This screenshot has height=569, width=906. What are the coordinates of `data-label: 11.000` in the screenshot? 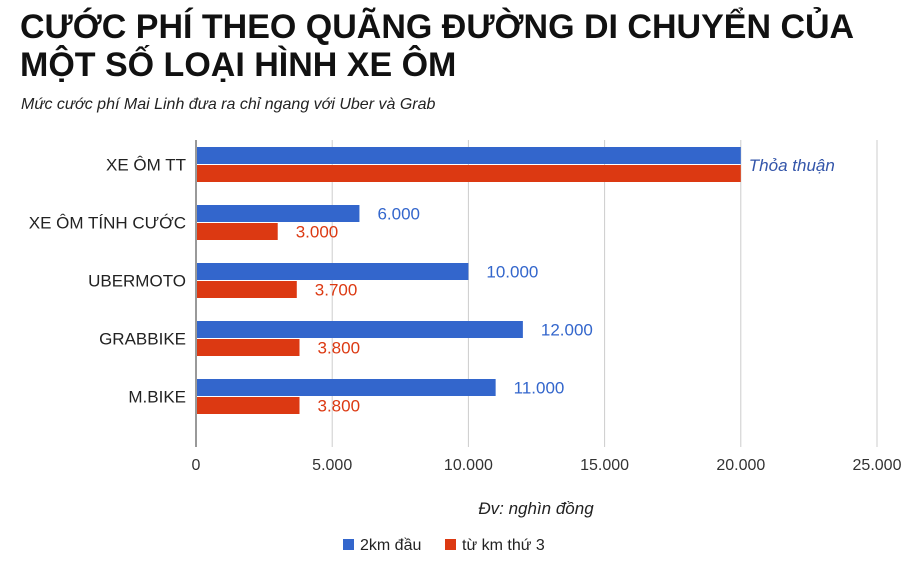 It's located at (539, 388).